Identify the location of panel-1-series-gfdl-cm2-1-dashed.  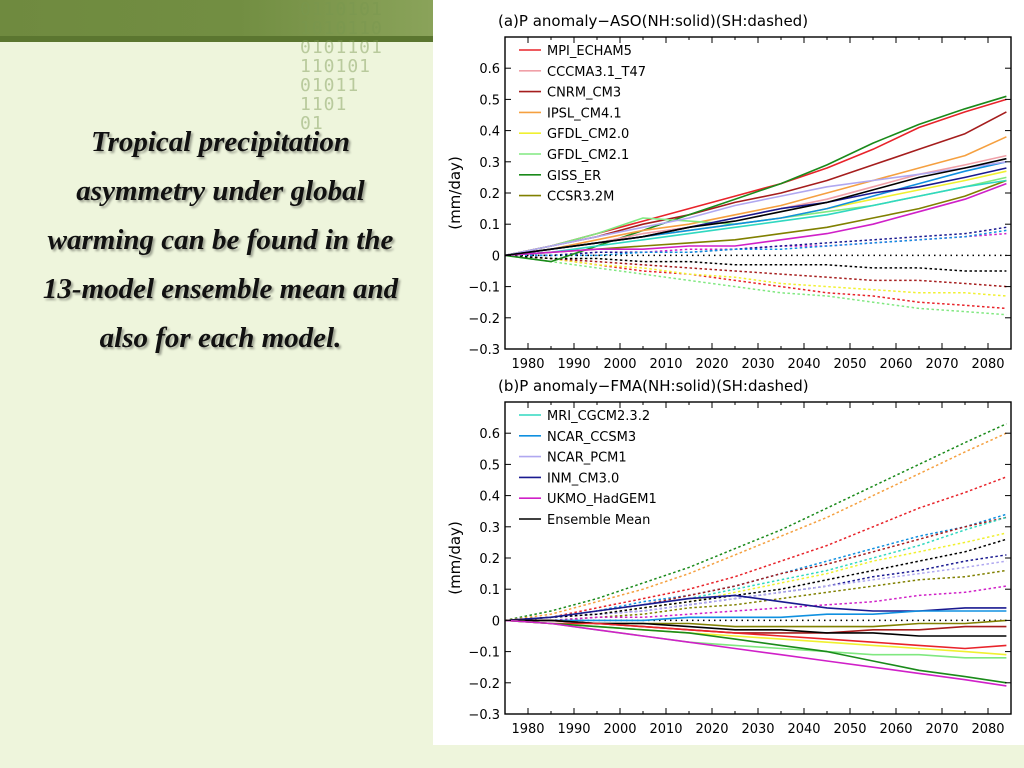
(755, 285).